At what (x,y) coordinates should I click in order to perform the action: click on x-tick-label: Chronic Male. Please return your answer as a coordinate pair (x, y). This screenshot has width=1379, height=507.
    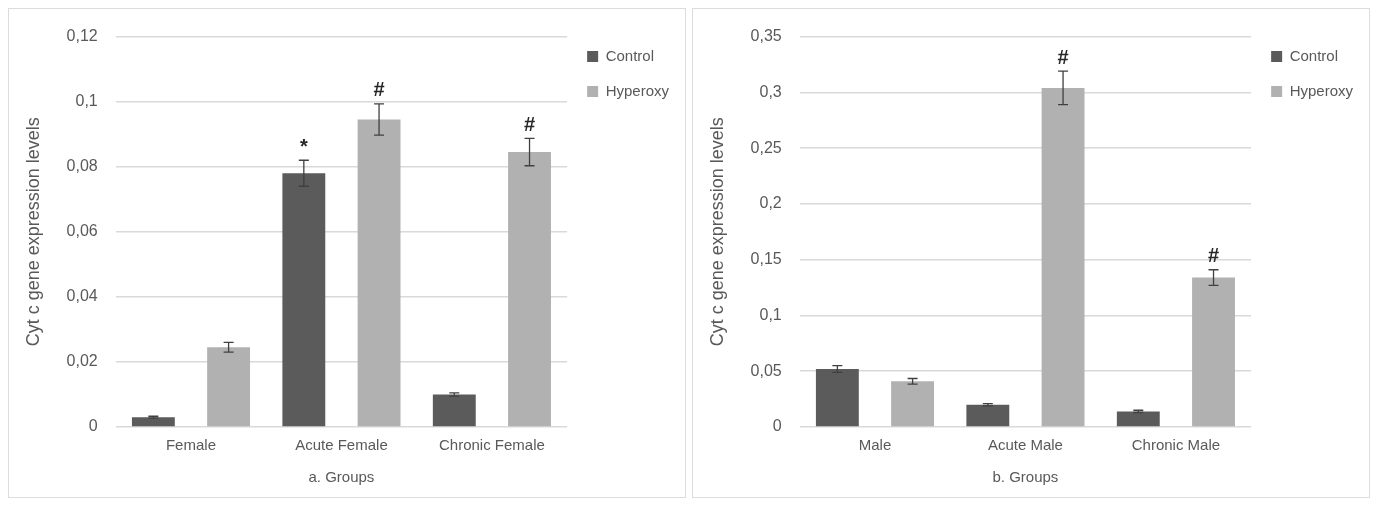
    Looking at the image, I should click on (1176, 445).